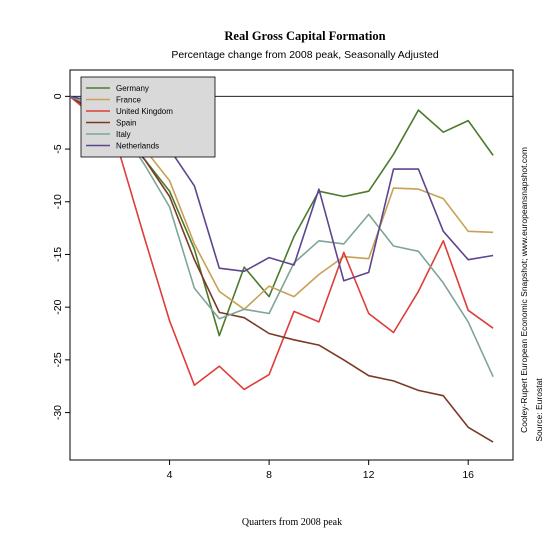 The image size is (550, 550). Describe the element at coordinates (320, 470) in the screenshot. I see `x-axis: 4 8 12 16` at that location.